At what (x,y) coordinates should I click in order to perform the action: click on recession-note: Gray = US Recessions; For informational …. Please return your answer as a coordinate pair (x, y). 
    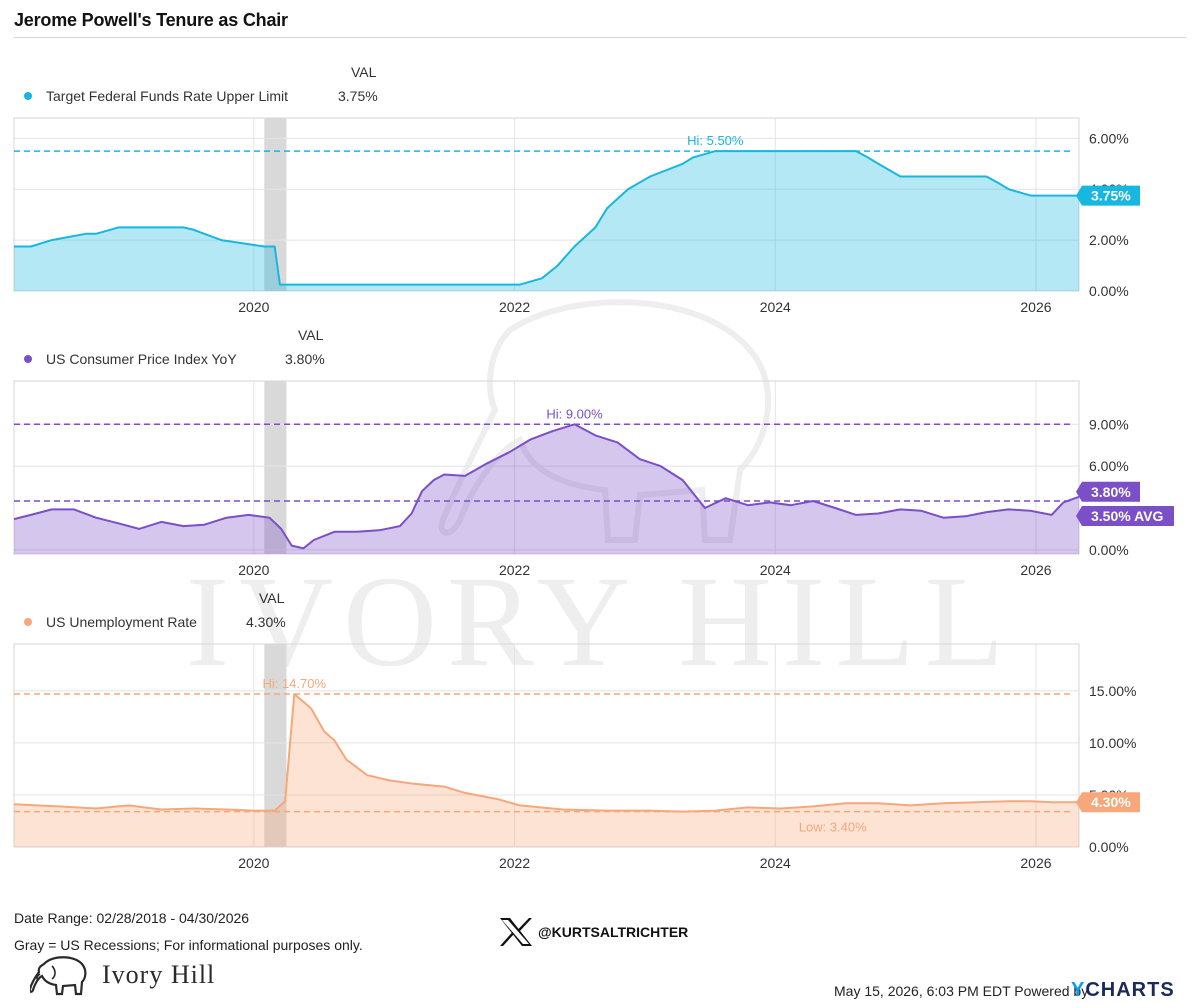
    Looking at the image, I should click on (188, 945).